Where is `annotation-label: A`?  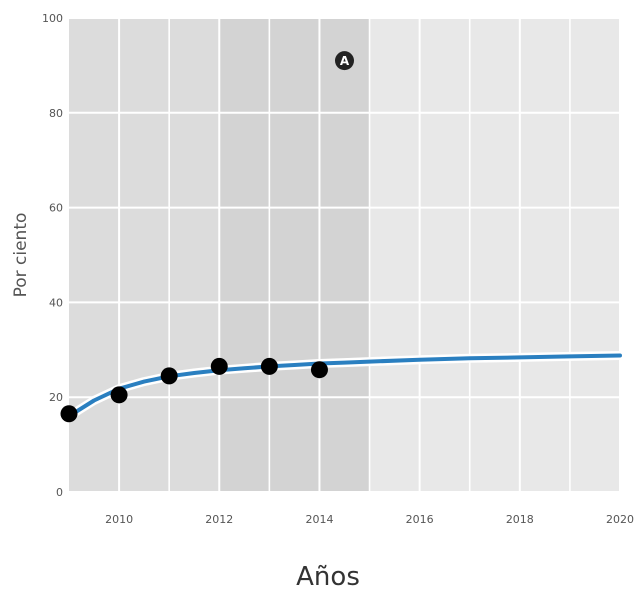 annotation-label: A is located at coordinates (345, 61).